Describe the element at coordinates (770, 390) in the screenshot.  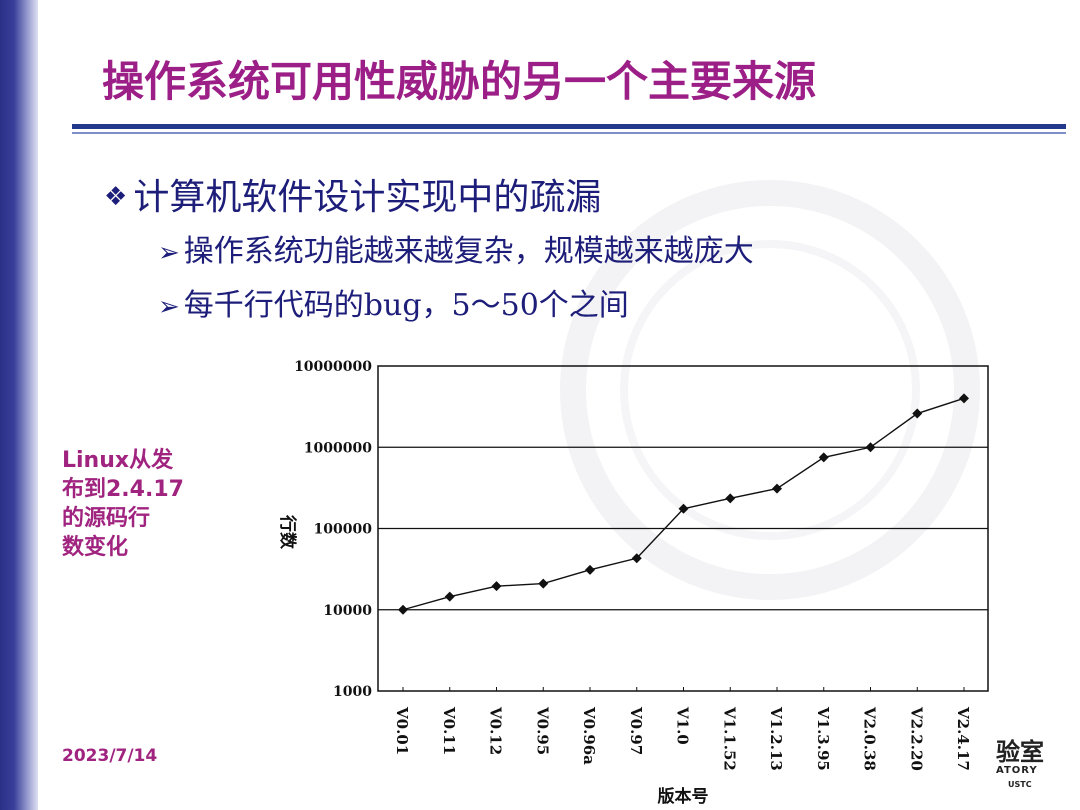
I see `watermark-seal-inner` at that location.